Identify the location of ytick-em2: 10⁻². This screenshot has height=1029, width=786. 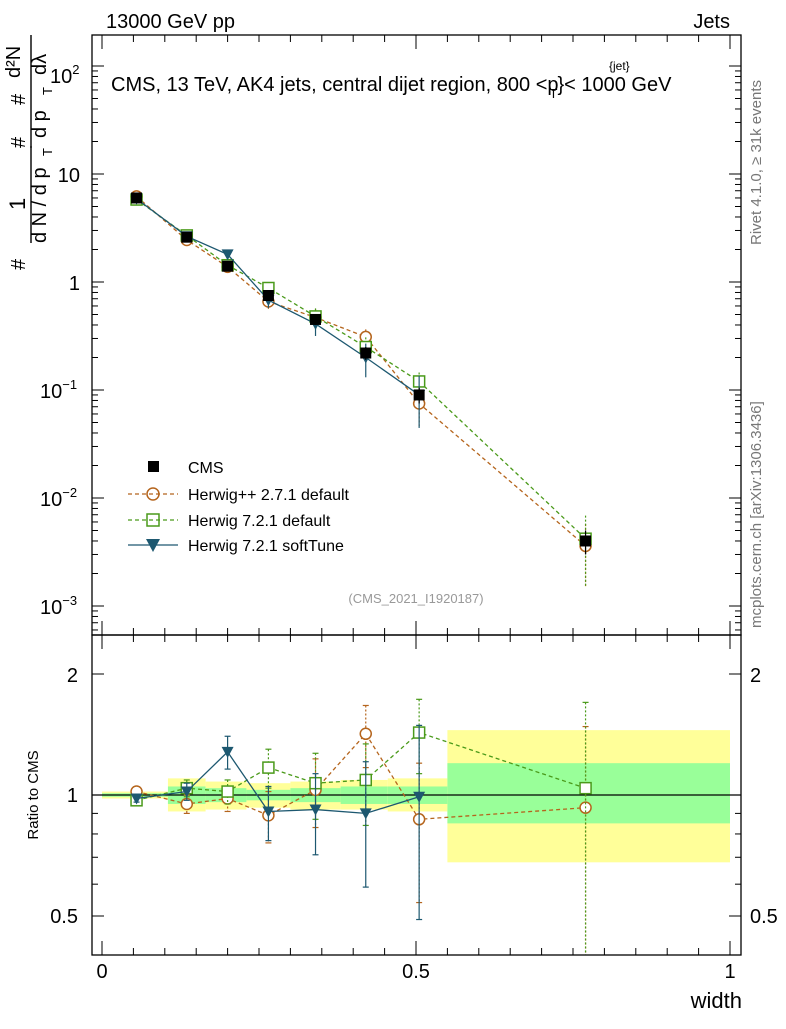
(58, 498).